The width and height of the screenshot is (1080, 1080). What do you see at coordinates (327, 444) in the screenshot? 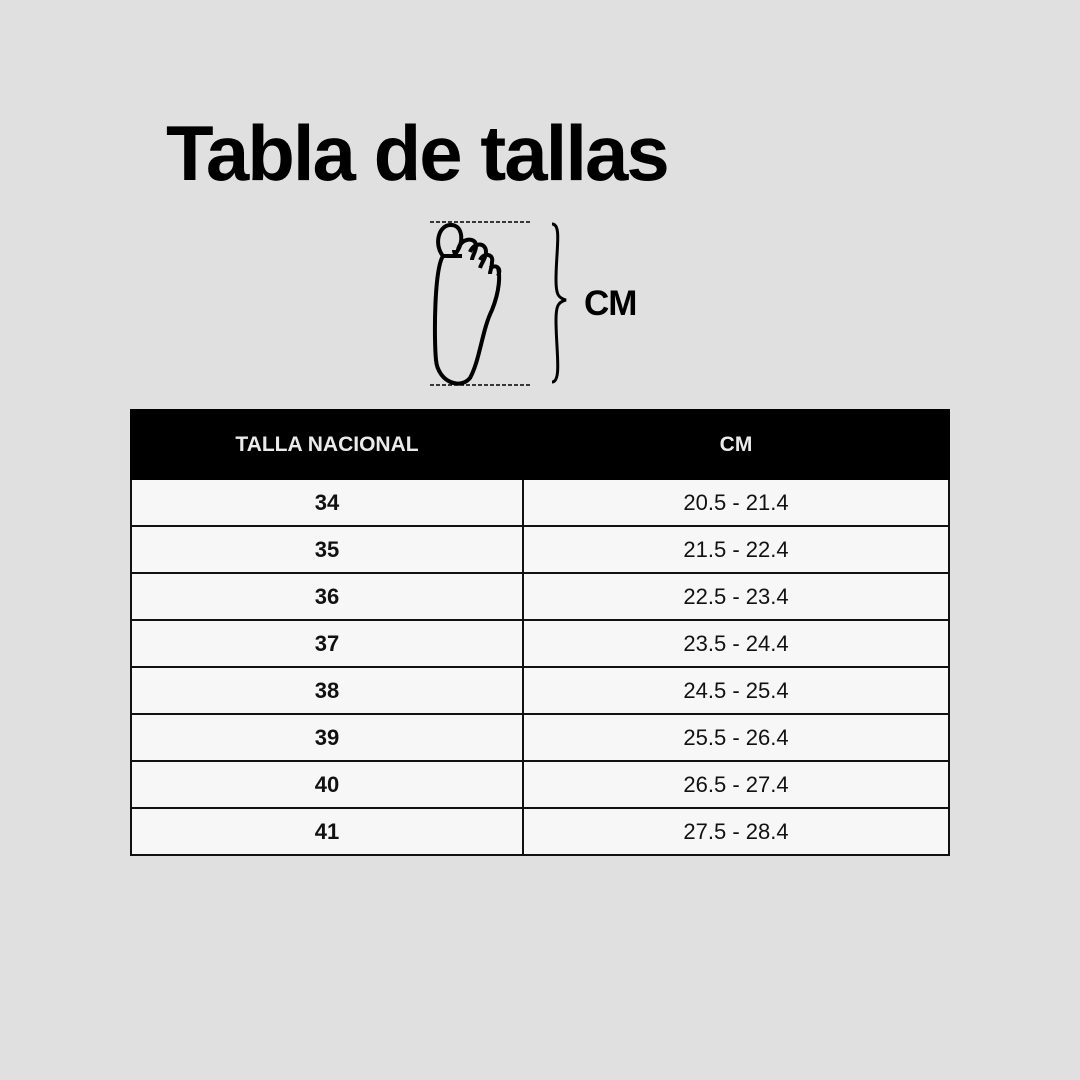
I see `header-talla-nacional: TALLA NACIONAL` at bounding box center [327, 444].